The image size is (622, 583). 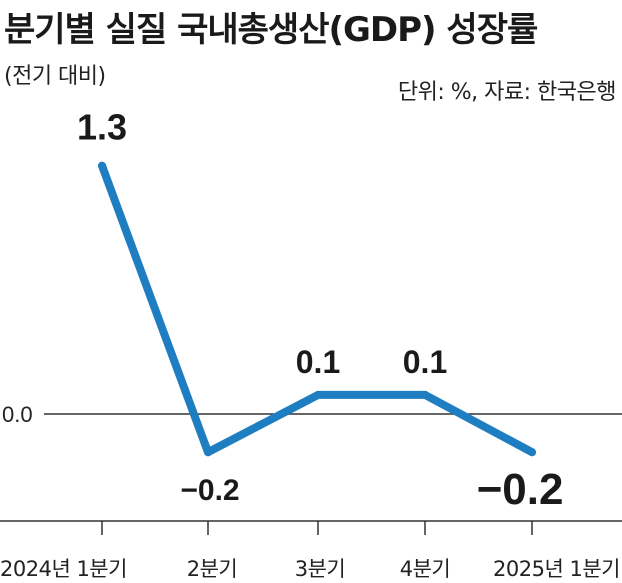 What do you see at coordinates (556, 569) in the screenshot?
I see `x-tick-label: 2025년 1분기` at bounding box center [556, 569].